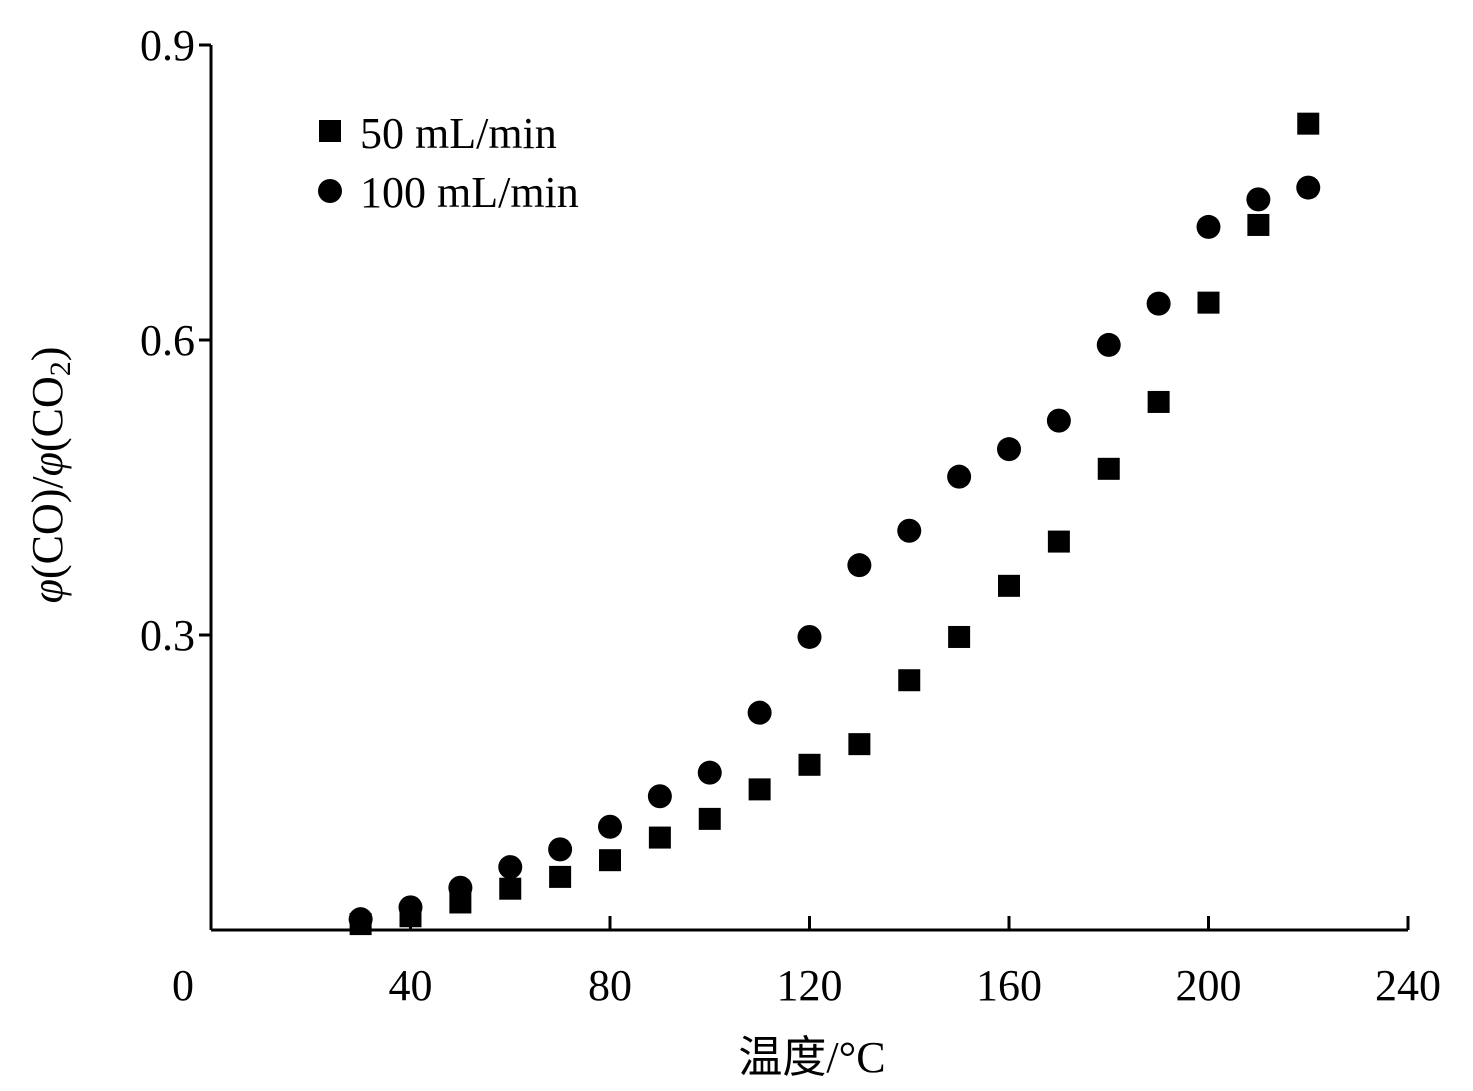 The width and height of the screenshot is (1473, 1091). What do you see at coordinates (167, 340) in the screenshot?
I see `y-tick-label: 0.6` at bounding box center [167, 340].